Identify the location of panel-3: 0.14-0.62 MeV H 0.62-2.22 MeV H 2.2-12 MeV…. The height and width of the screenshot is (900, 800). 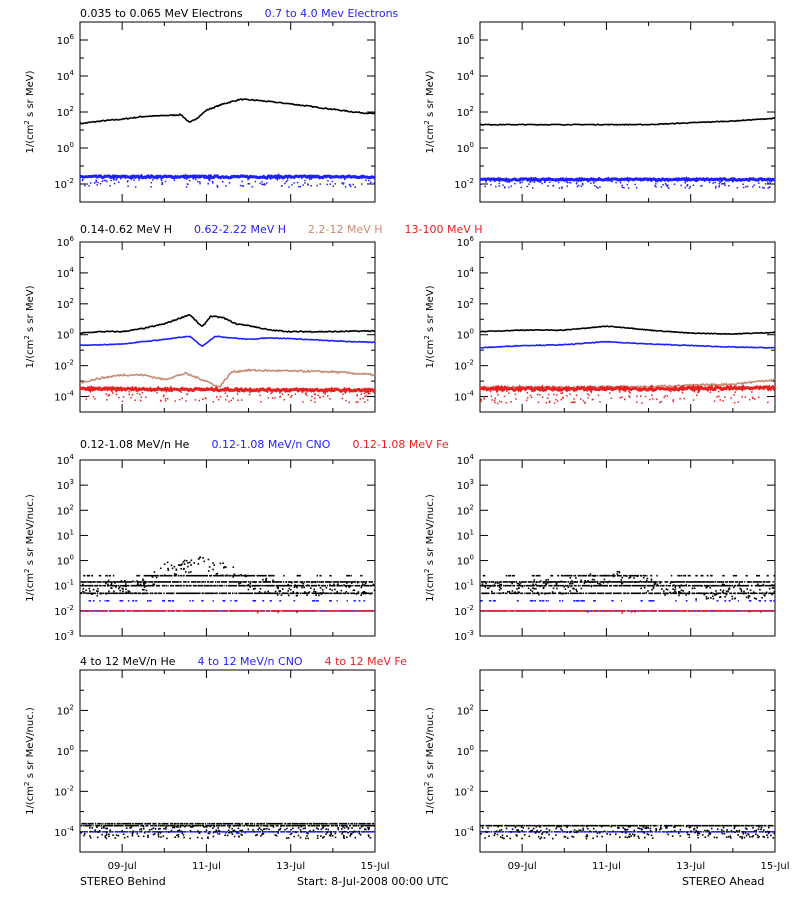
(253, 318).